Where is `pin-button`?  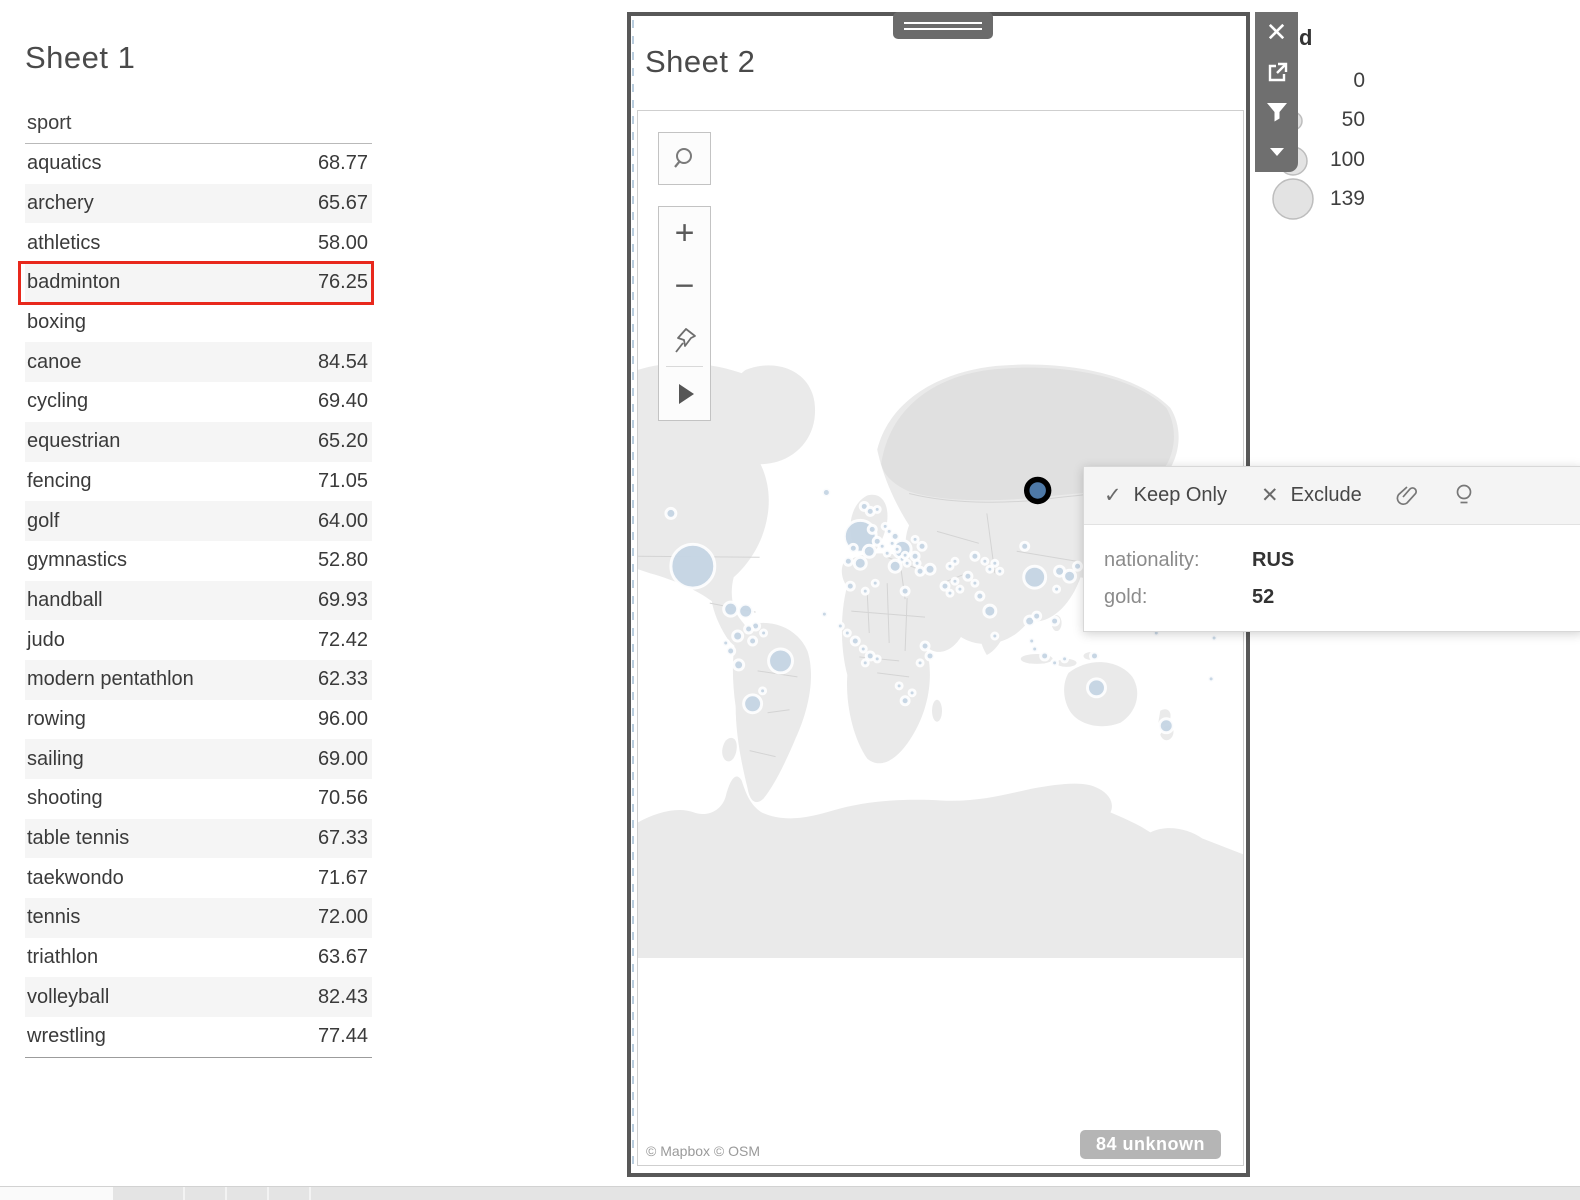 pin-button is located at coordinates (684, 339).